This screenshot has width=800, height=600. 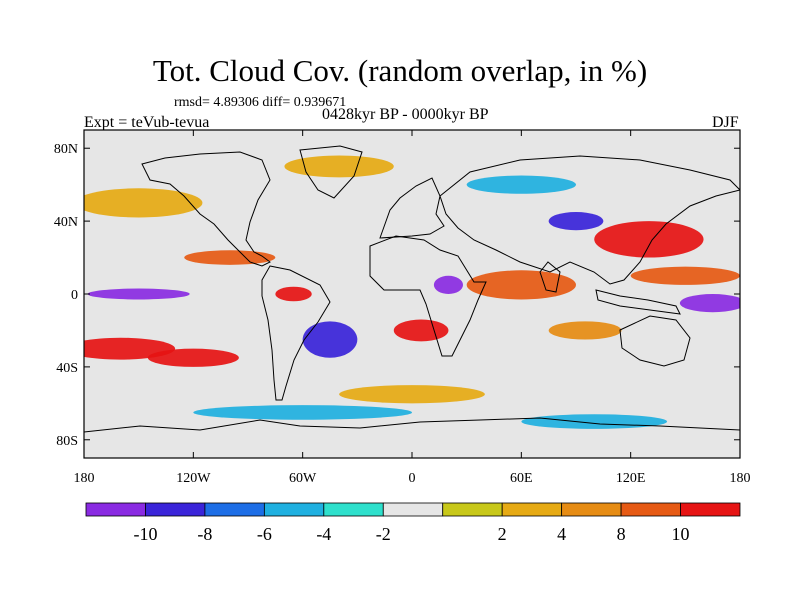 I want to click on lat-tick-label: 80S, so click(x=67, y=441).